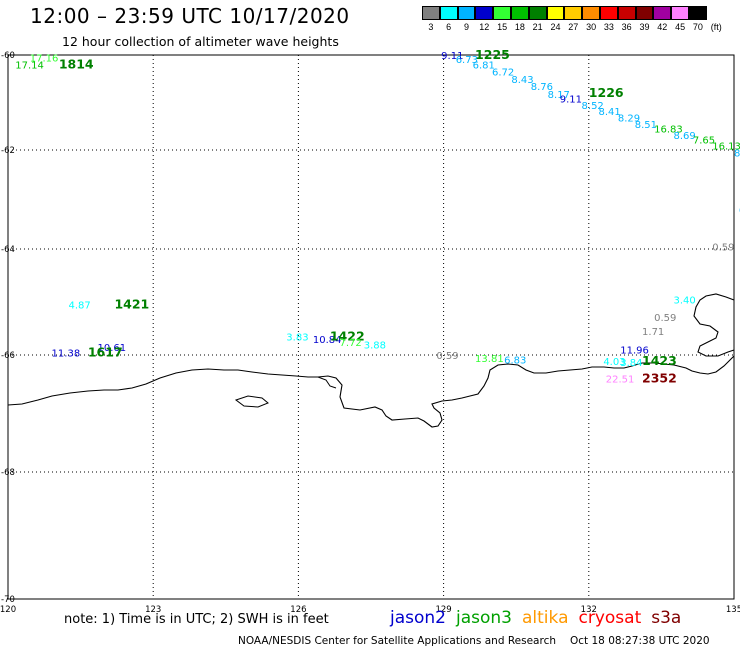 This screenshot has height=650, width=740. I want to click on wave-height-label: 17.16, so click(44, 58).